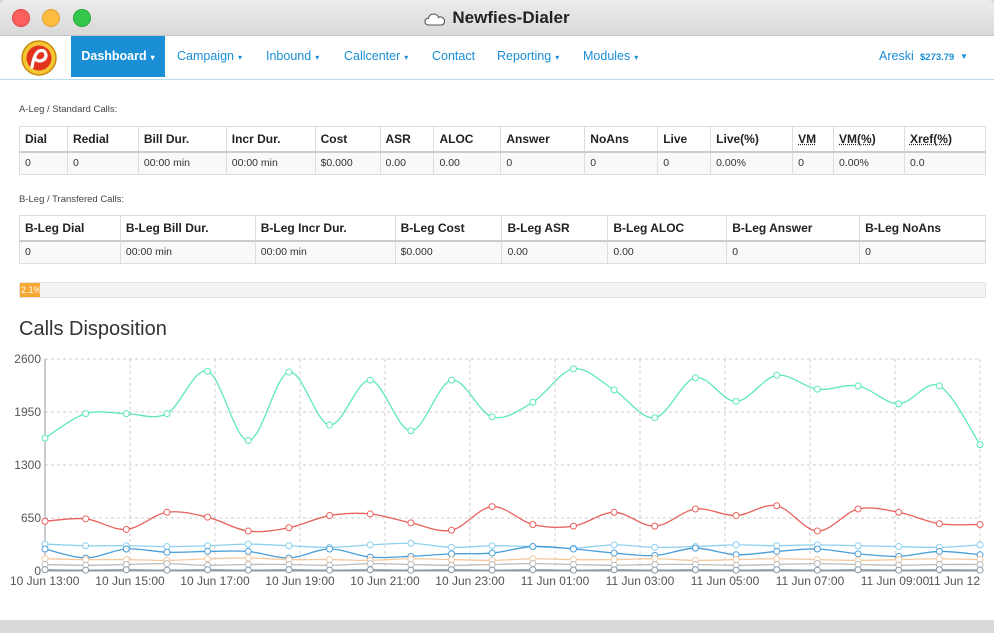 Image resolution: width=994 pixels, height=633 pixels. Describe the element at coordinates (524, 56) in the screenshot. I see `nav-item-label: Reporting` at that location.